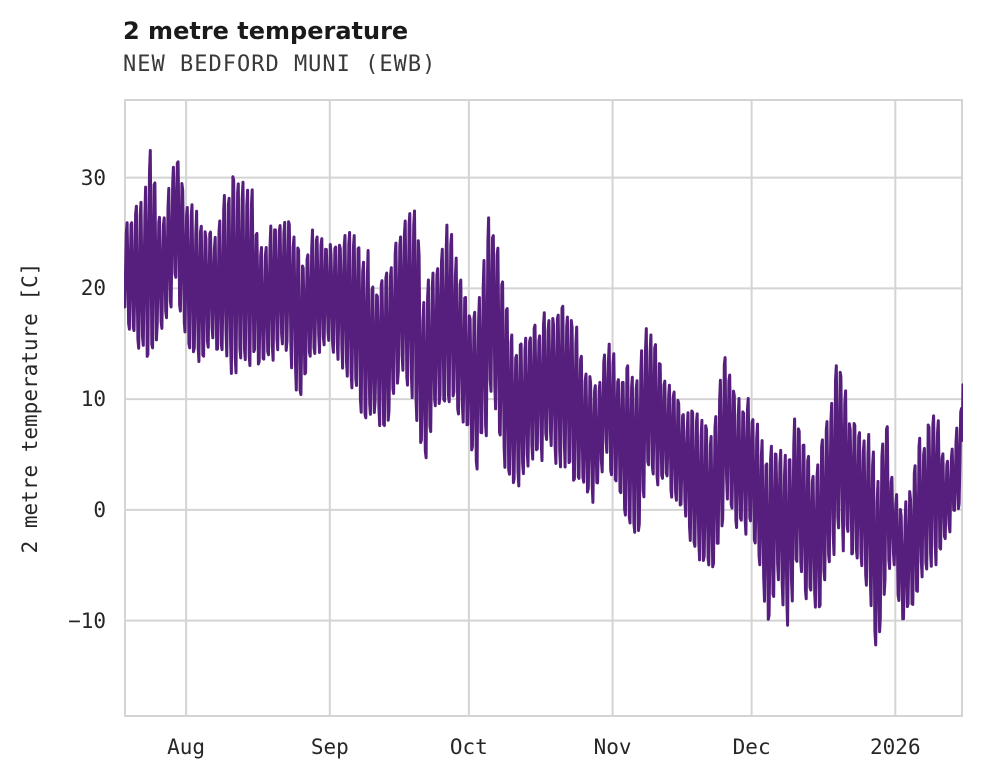 Image resolution: width=981 pixels, height=782 pixels. Describe the element at coordinates (93, 177) in the screenshot. I see `y-tick-label: 30` at that location.